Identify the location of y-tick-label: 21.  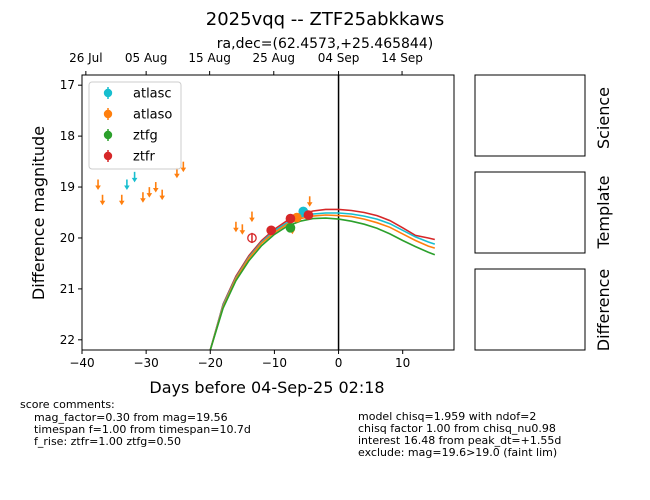
(67, 289).